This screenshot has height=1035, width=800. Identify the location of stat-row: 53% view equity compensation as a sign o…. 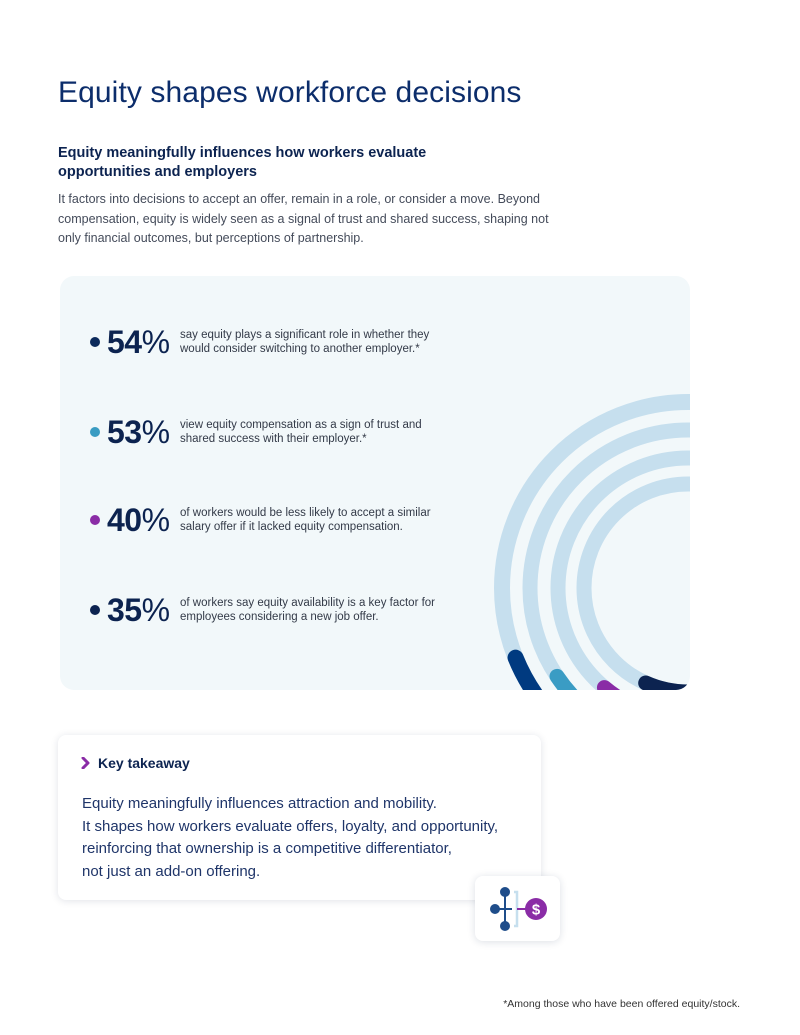
(270, 432).